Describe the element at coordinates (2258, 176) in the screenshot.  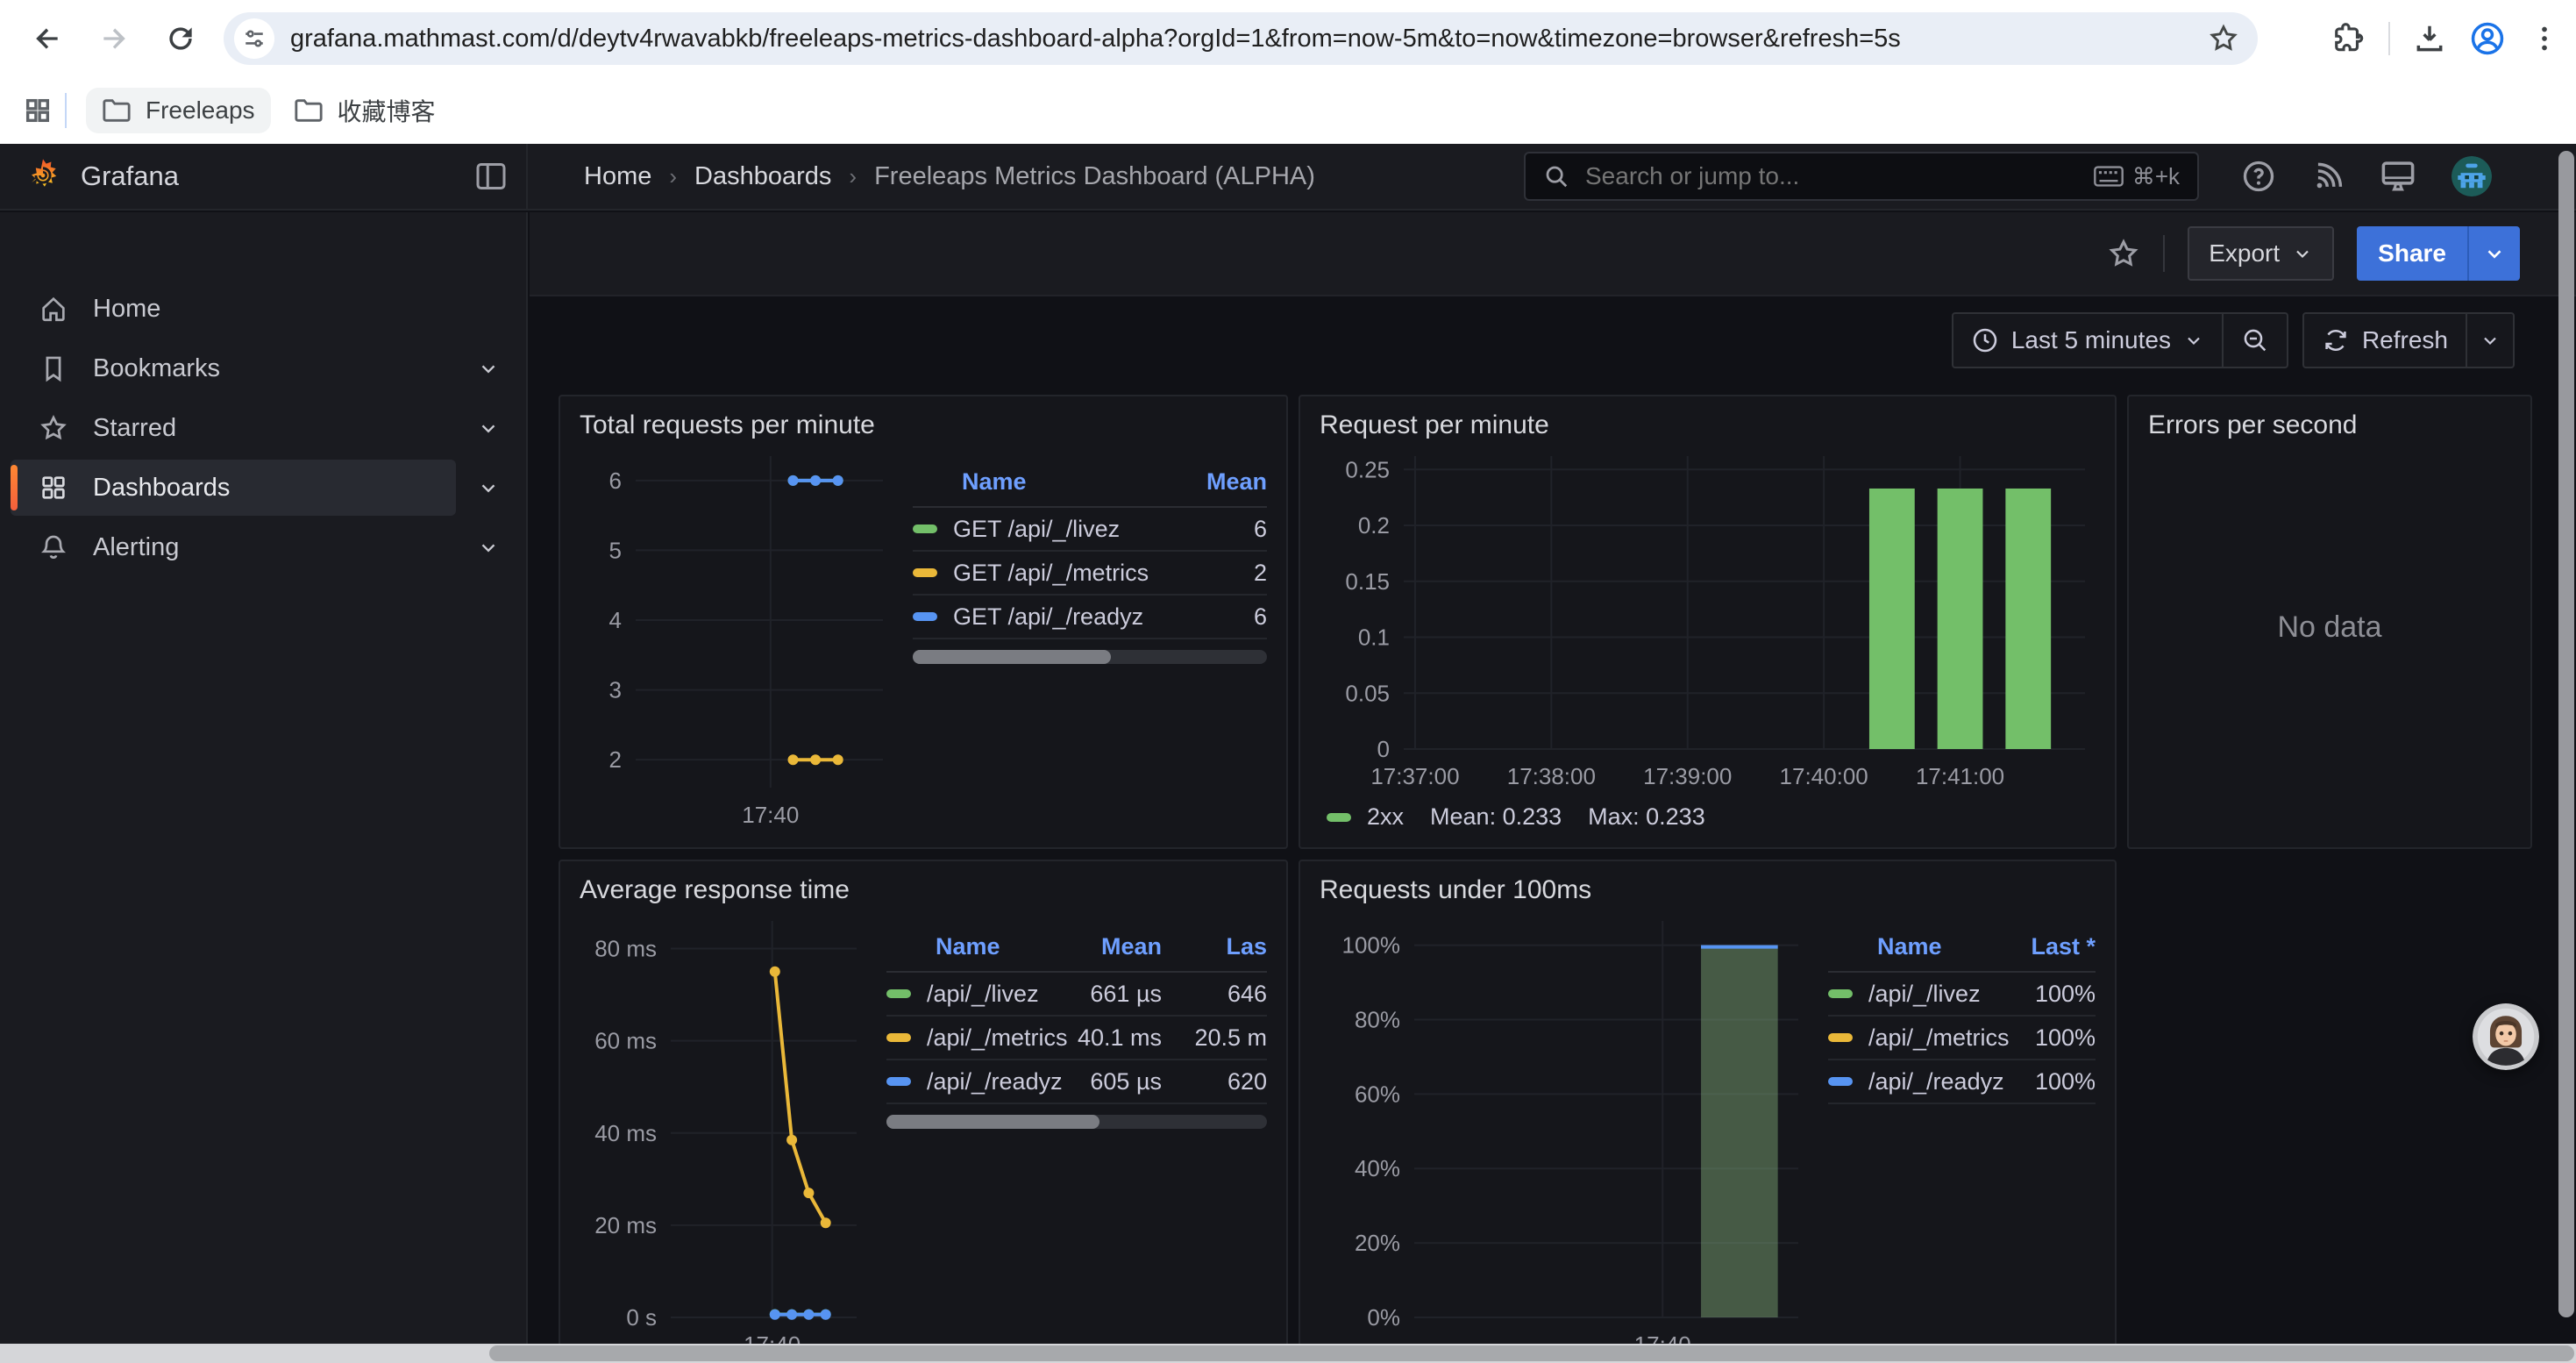
I see `help-icon` at that location.